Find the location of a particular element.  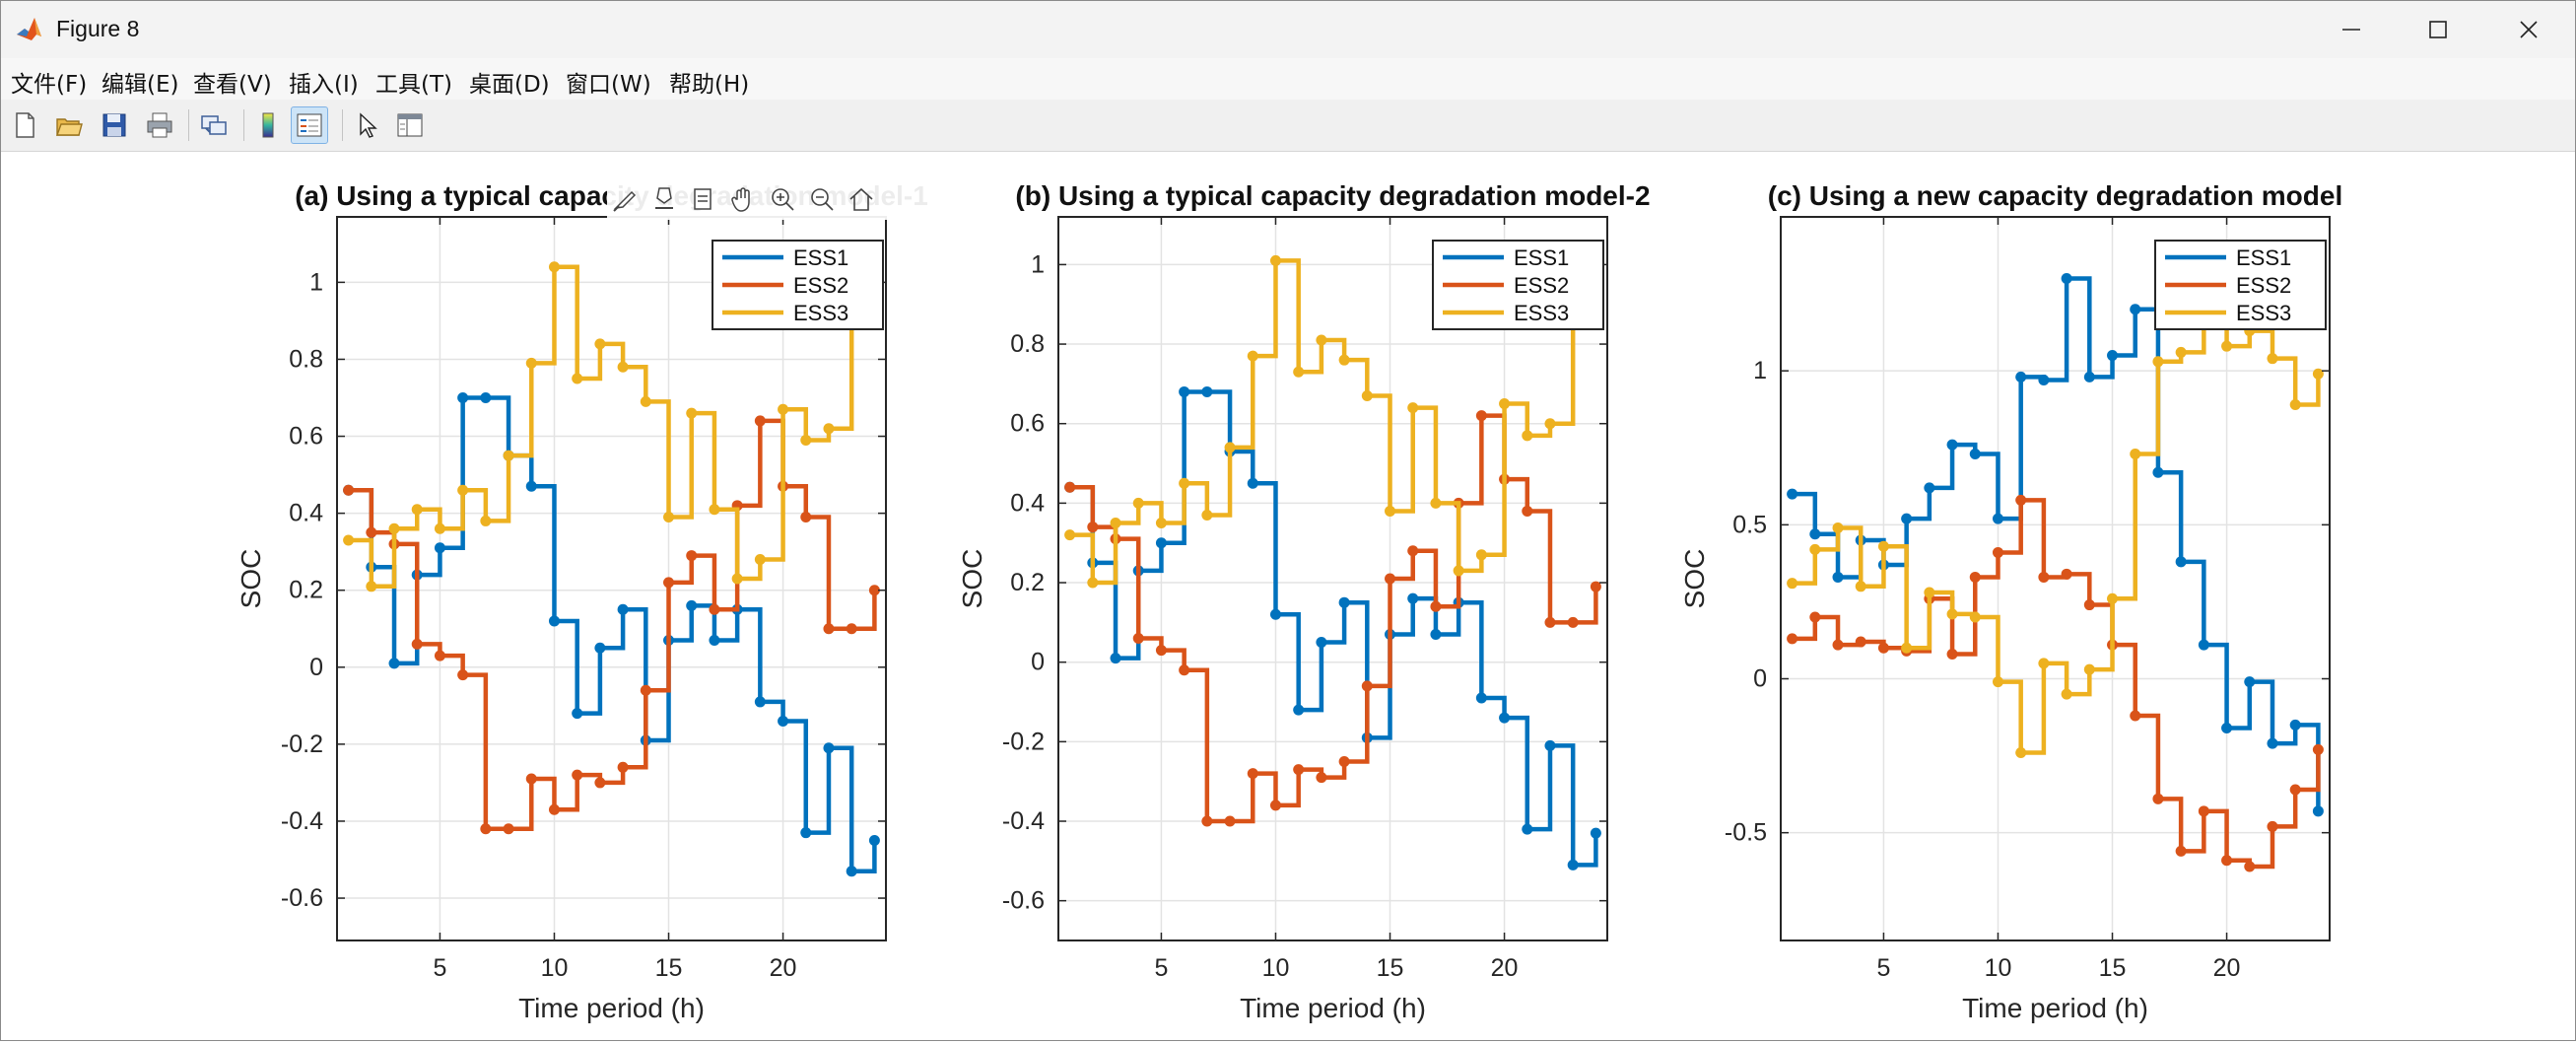

brush-button is located at coordinates (625, 199).